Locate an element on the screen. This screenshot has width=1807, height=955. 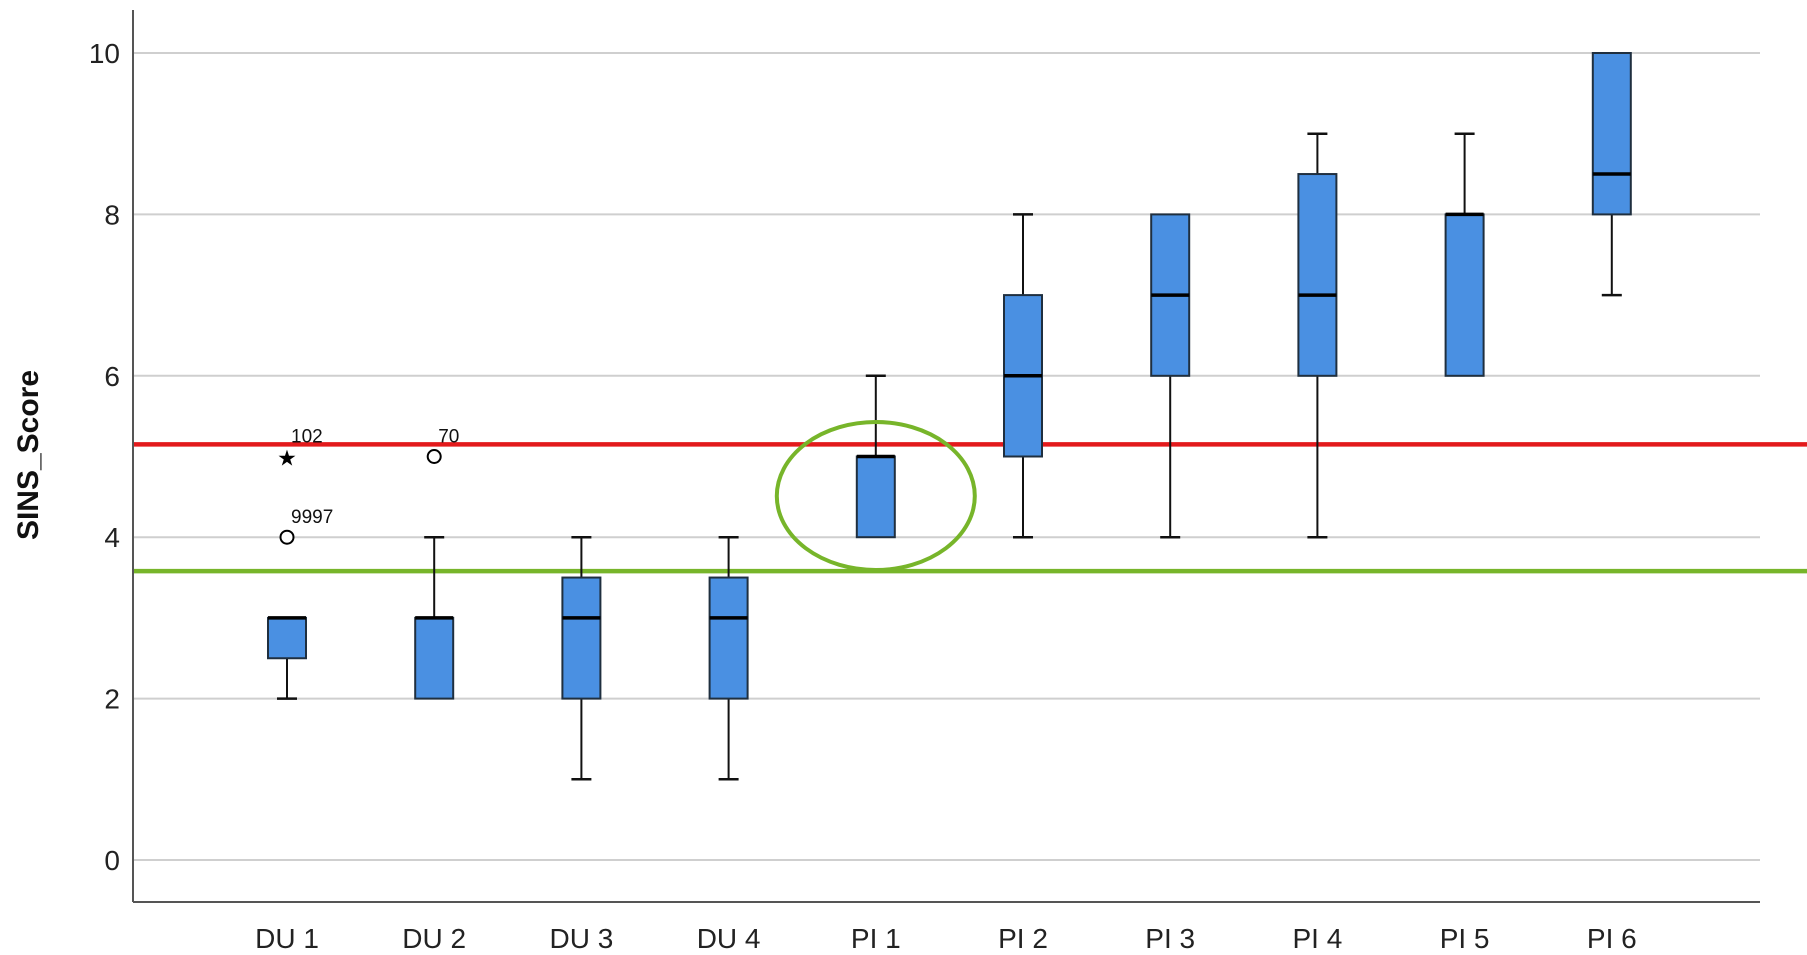
y-tick-label-6: 6 is located at coordinates (112, 376).